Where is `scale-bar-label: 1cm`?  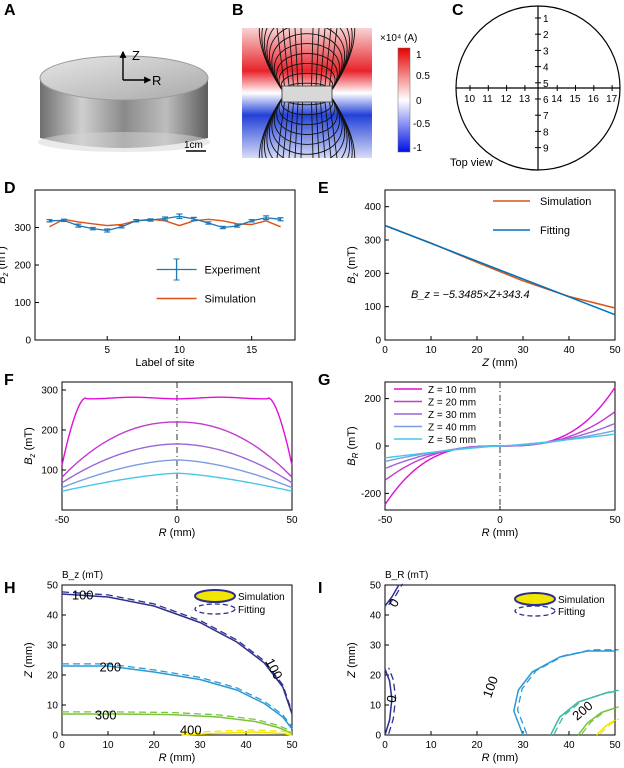 scale-bar-label: 1cm is located at coordinates (193, 145).